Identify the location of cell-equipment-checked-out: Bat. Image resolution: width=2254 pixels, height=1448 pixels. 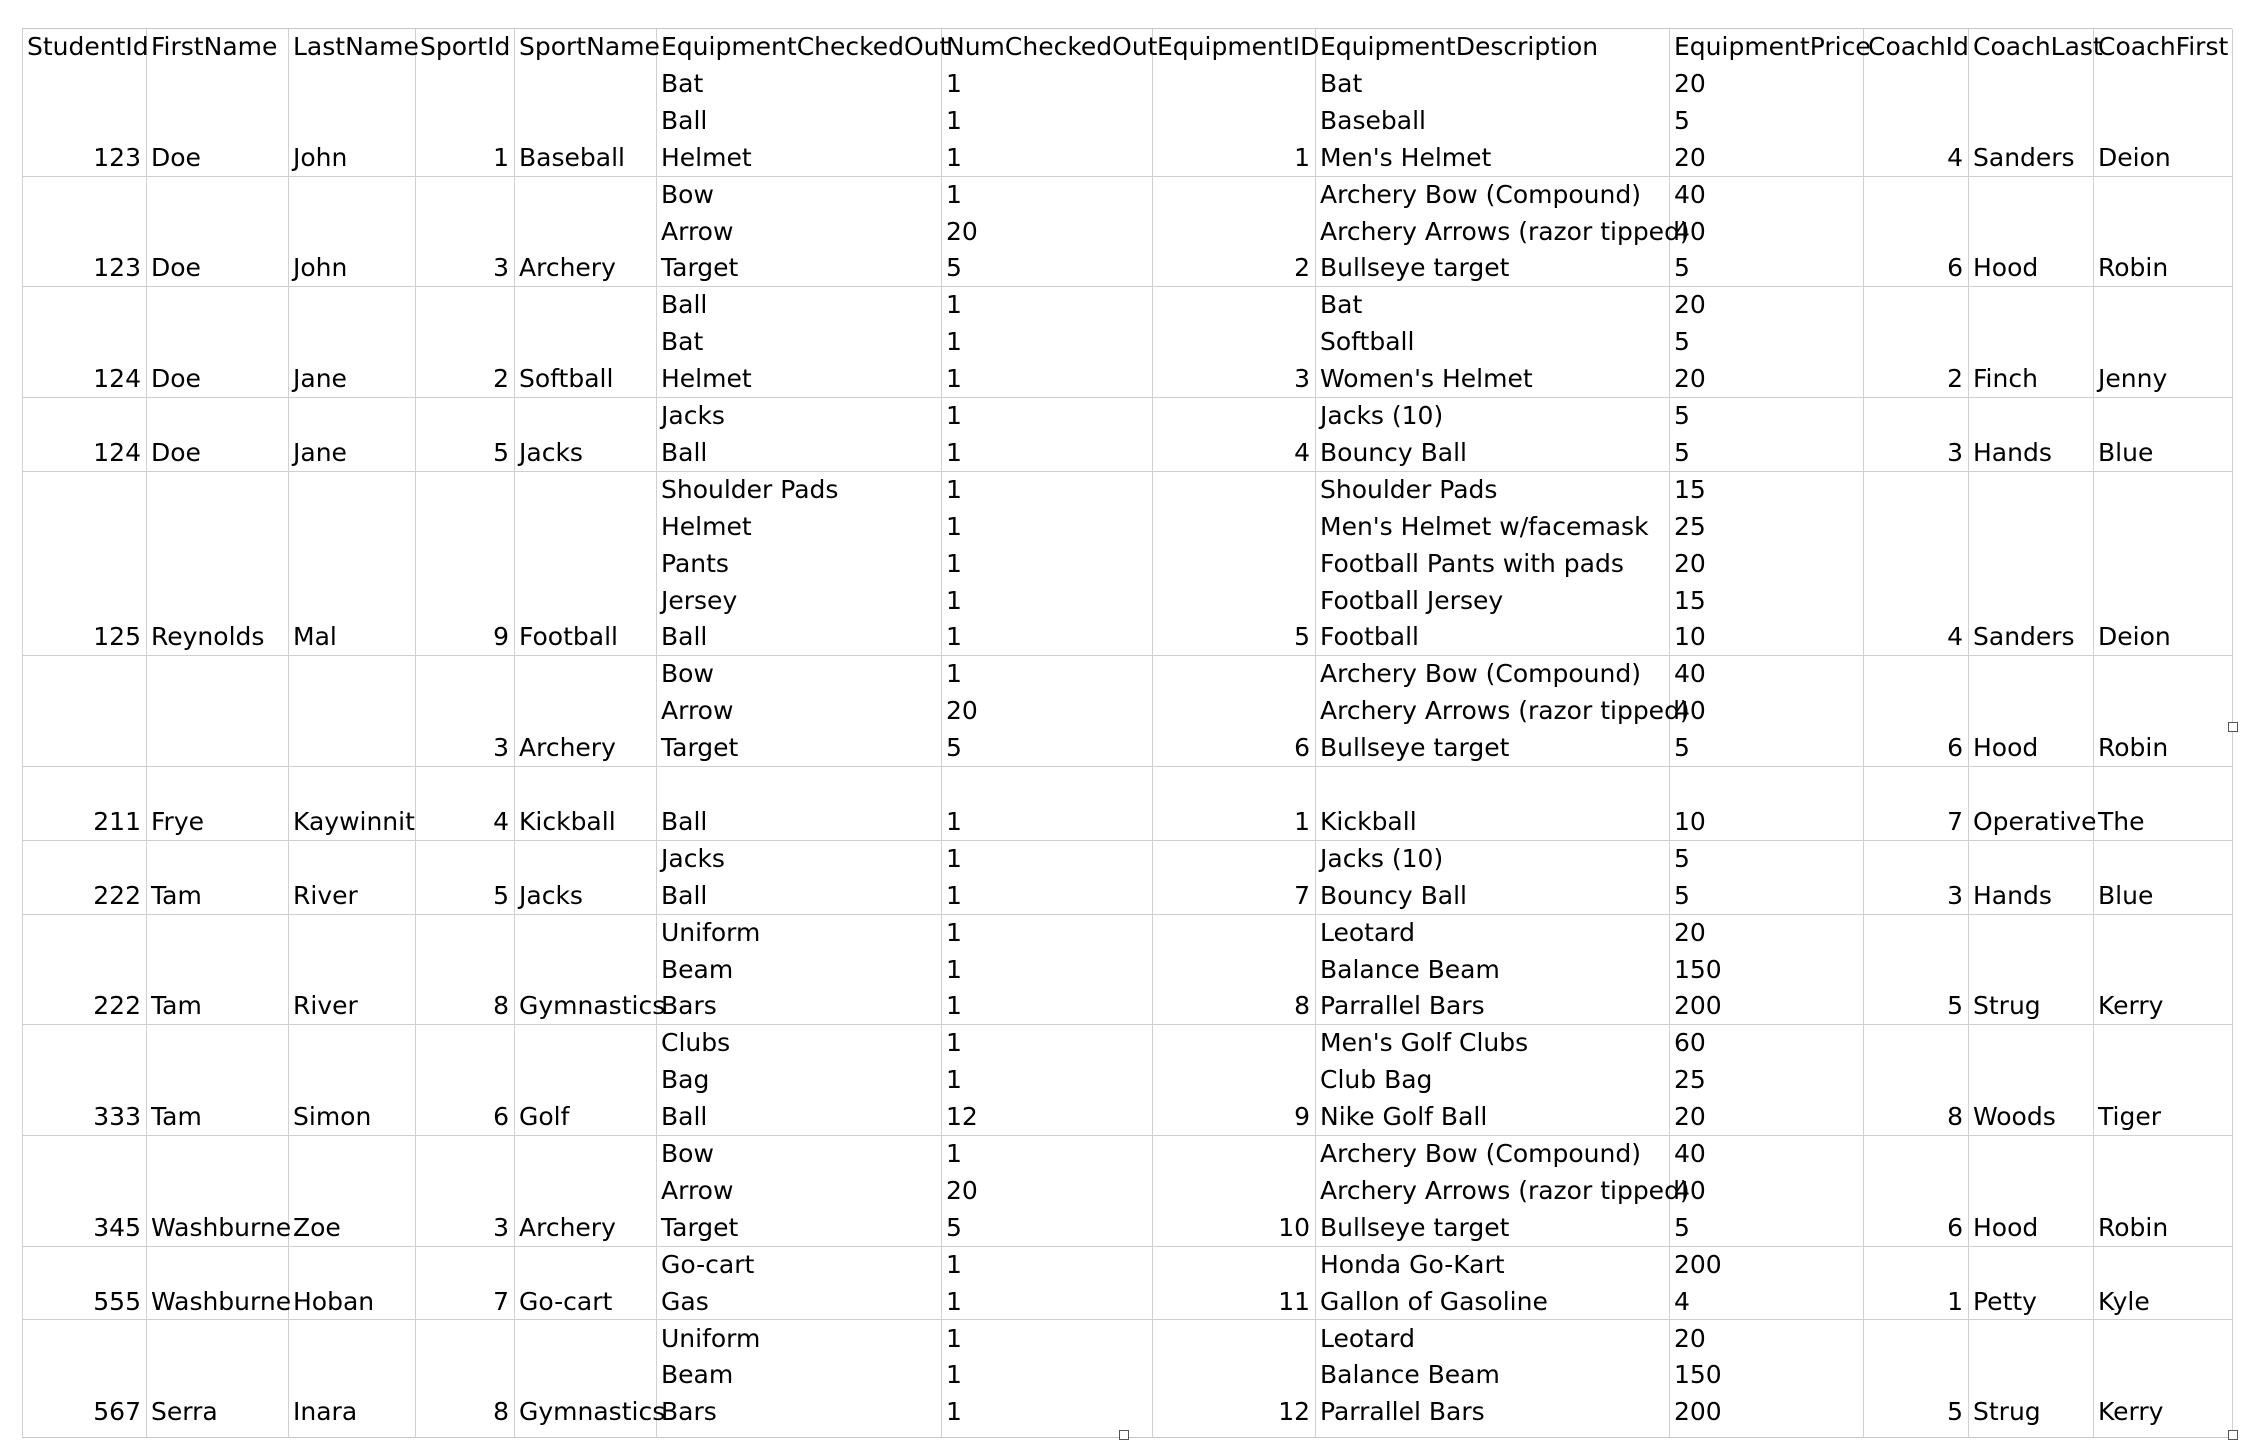
(682, 83).